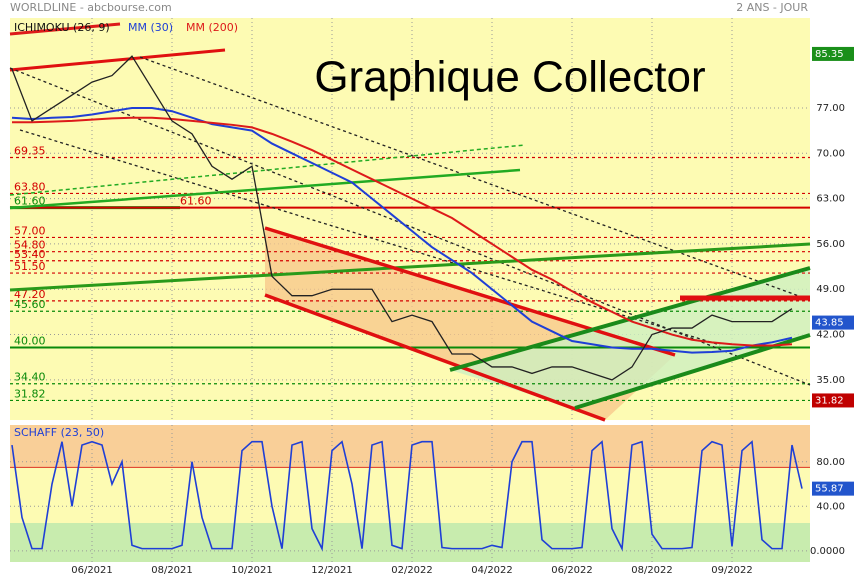  What do you see at coordinates (30, 254) in the screenshot?
I see `level-label: 53.40` at bounding box center [30, 254].